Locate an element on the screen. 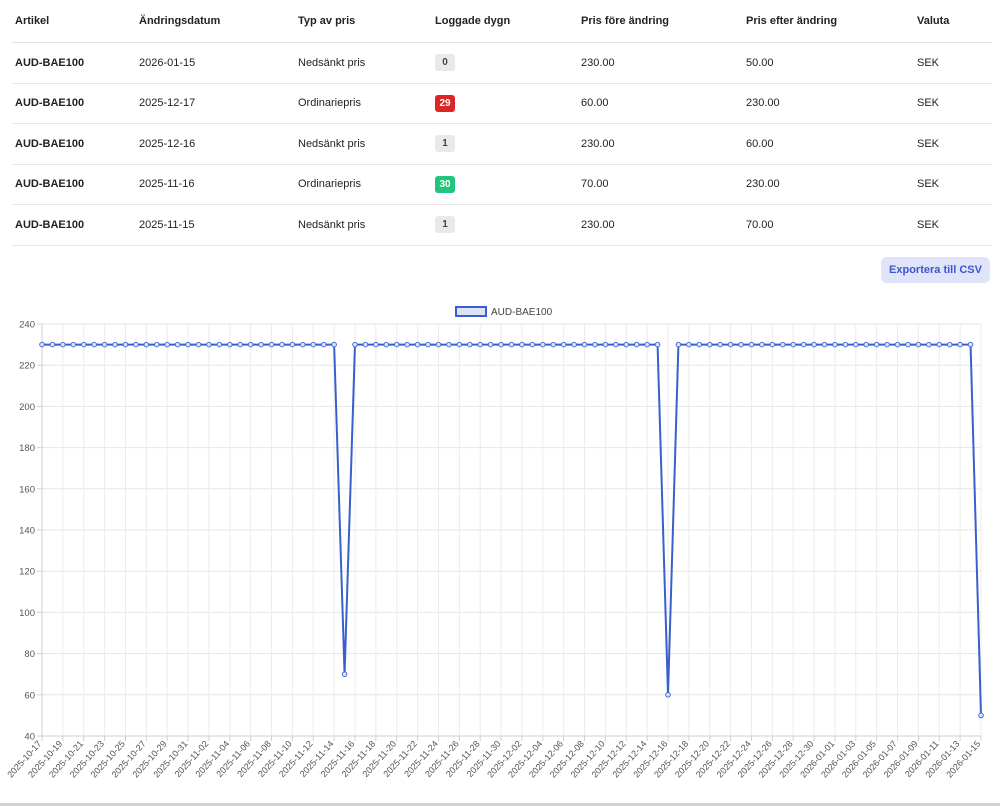 The width and height of the screenshot is (1000, 806). chart-legend: AUD-BAE100 is located at coordinates (504, 312).